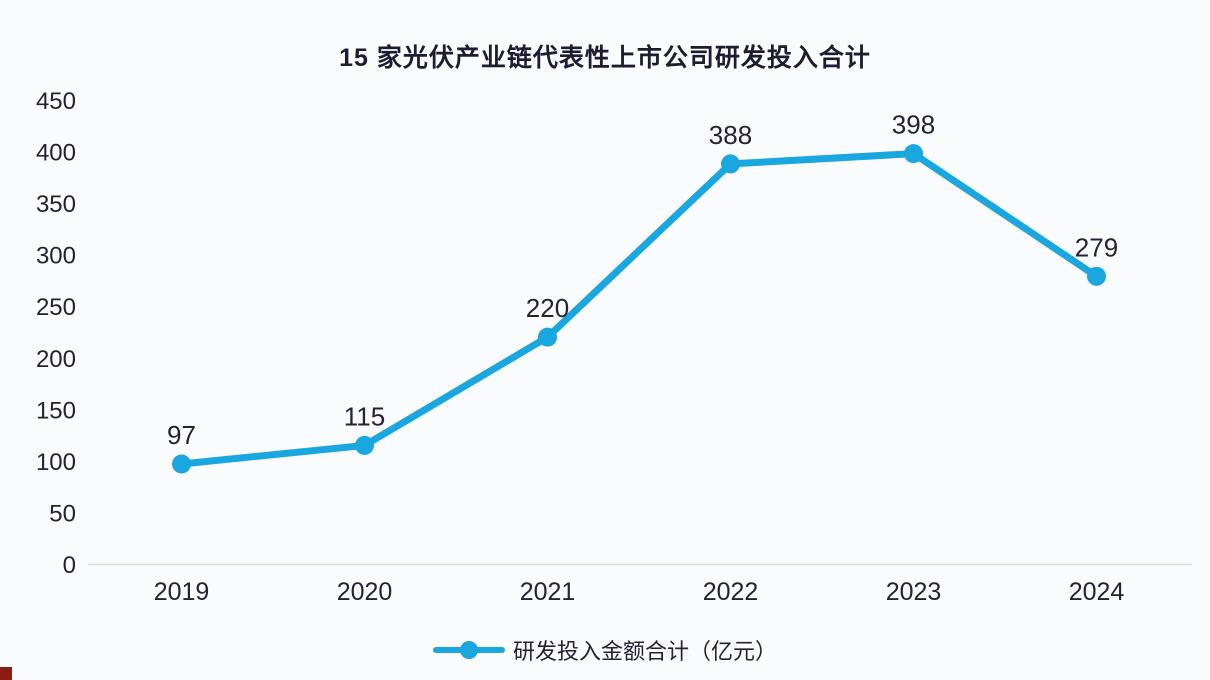  I want to click on data-point-label: 220, so click(547, 308).